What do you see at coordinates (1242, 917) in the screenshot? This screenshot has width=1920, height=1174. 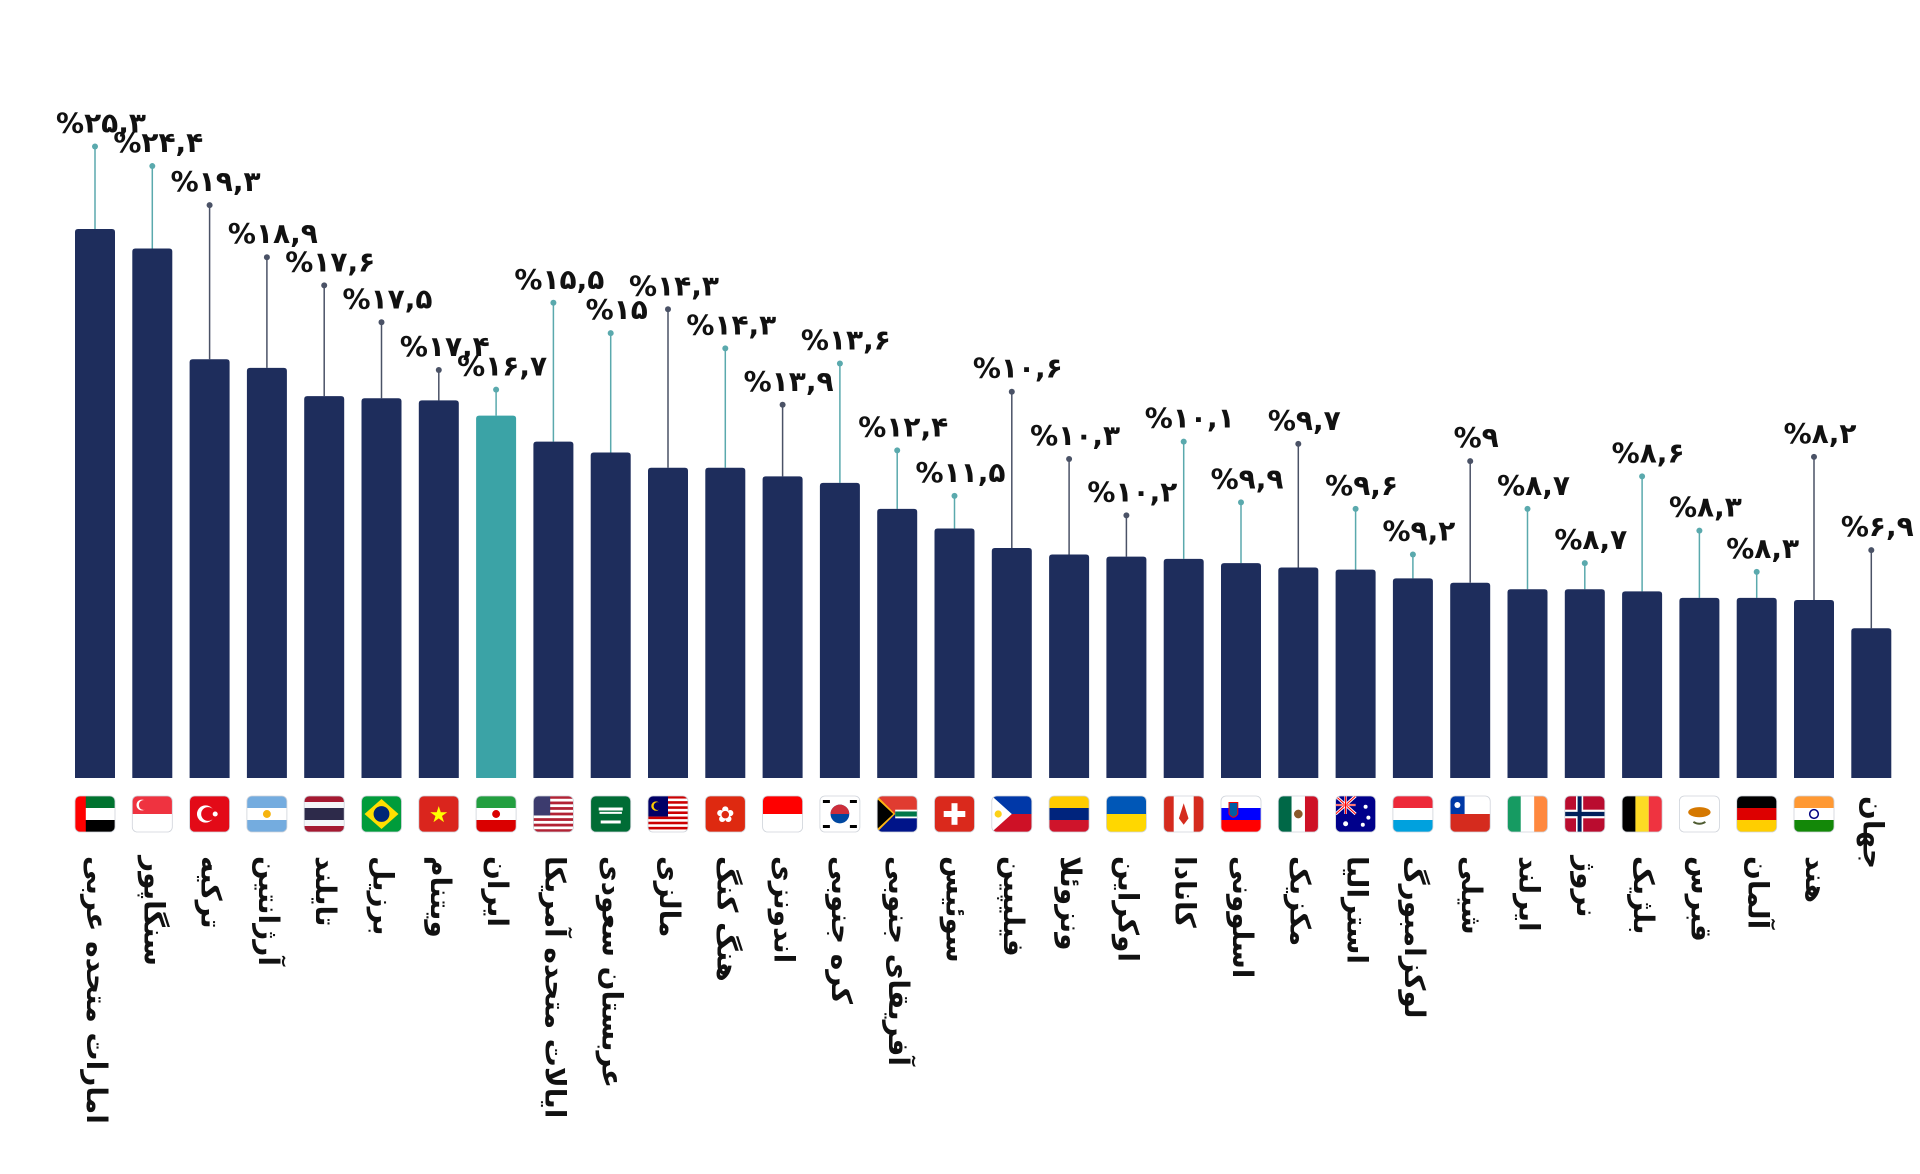 I see `category-label: اسلوونی` at bounding box center [1242, 917].